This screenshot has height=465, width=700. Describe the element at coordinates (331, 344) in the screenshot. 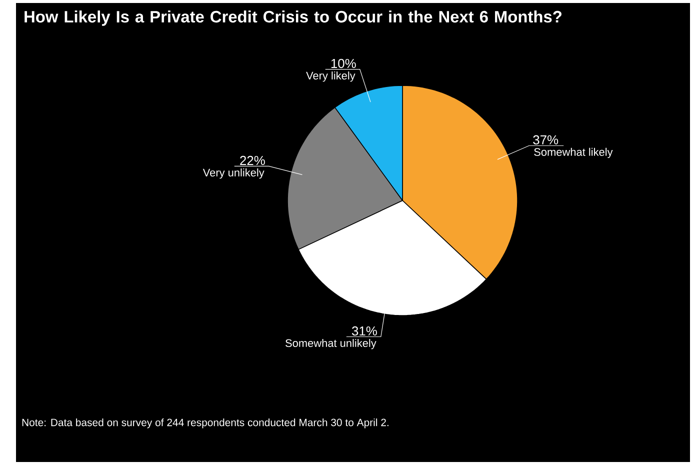

I see `slice-label: Somewhat unlikely` at that location.